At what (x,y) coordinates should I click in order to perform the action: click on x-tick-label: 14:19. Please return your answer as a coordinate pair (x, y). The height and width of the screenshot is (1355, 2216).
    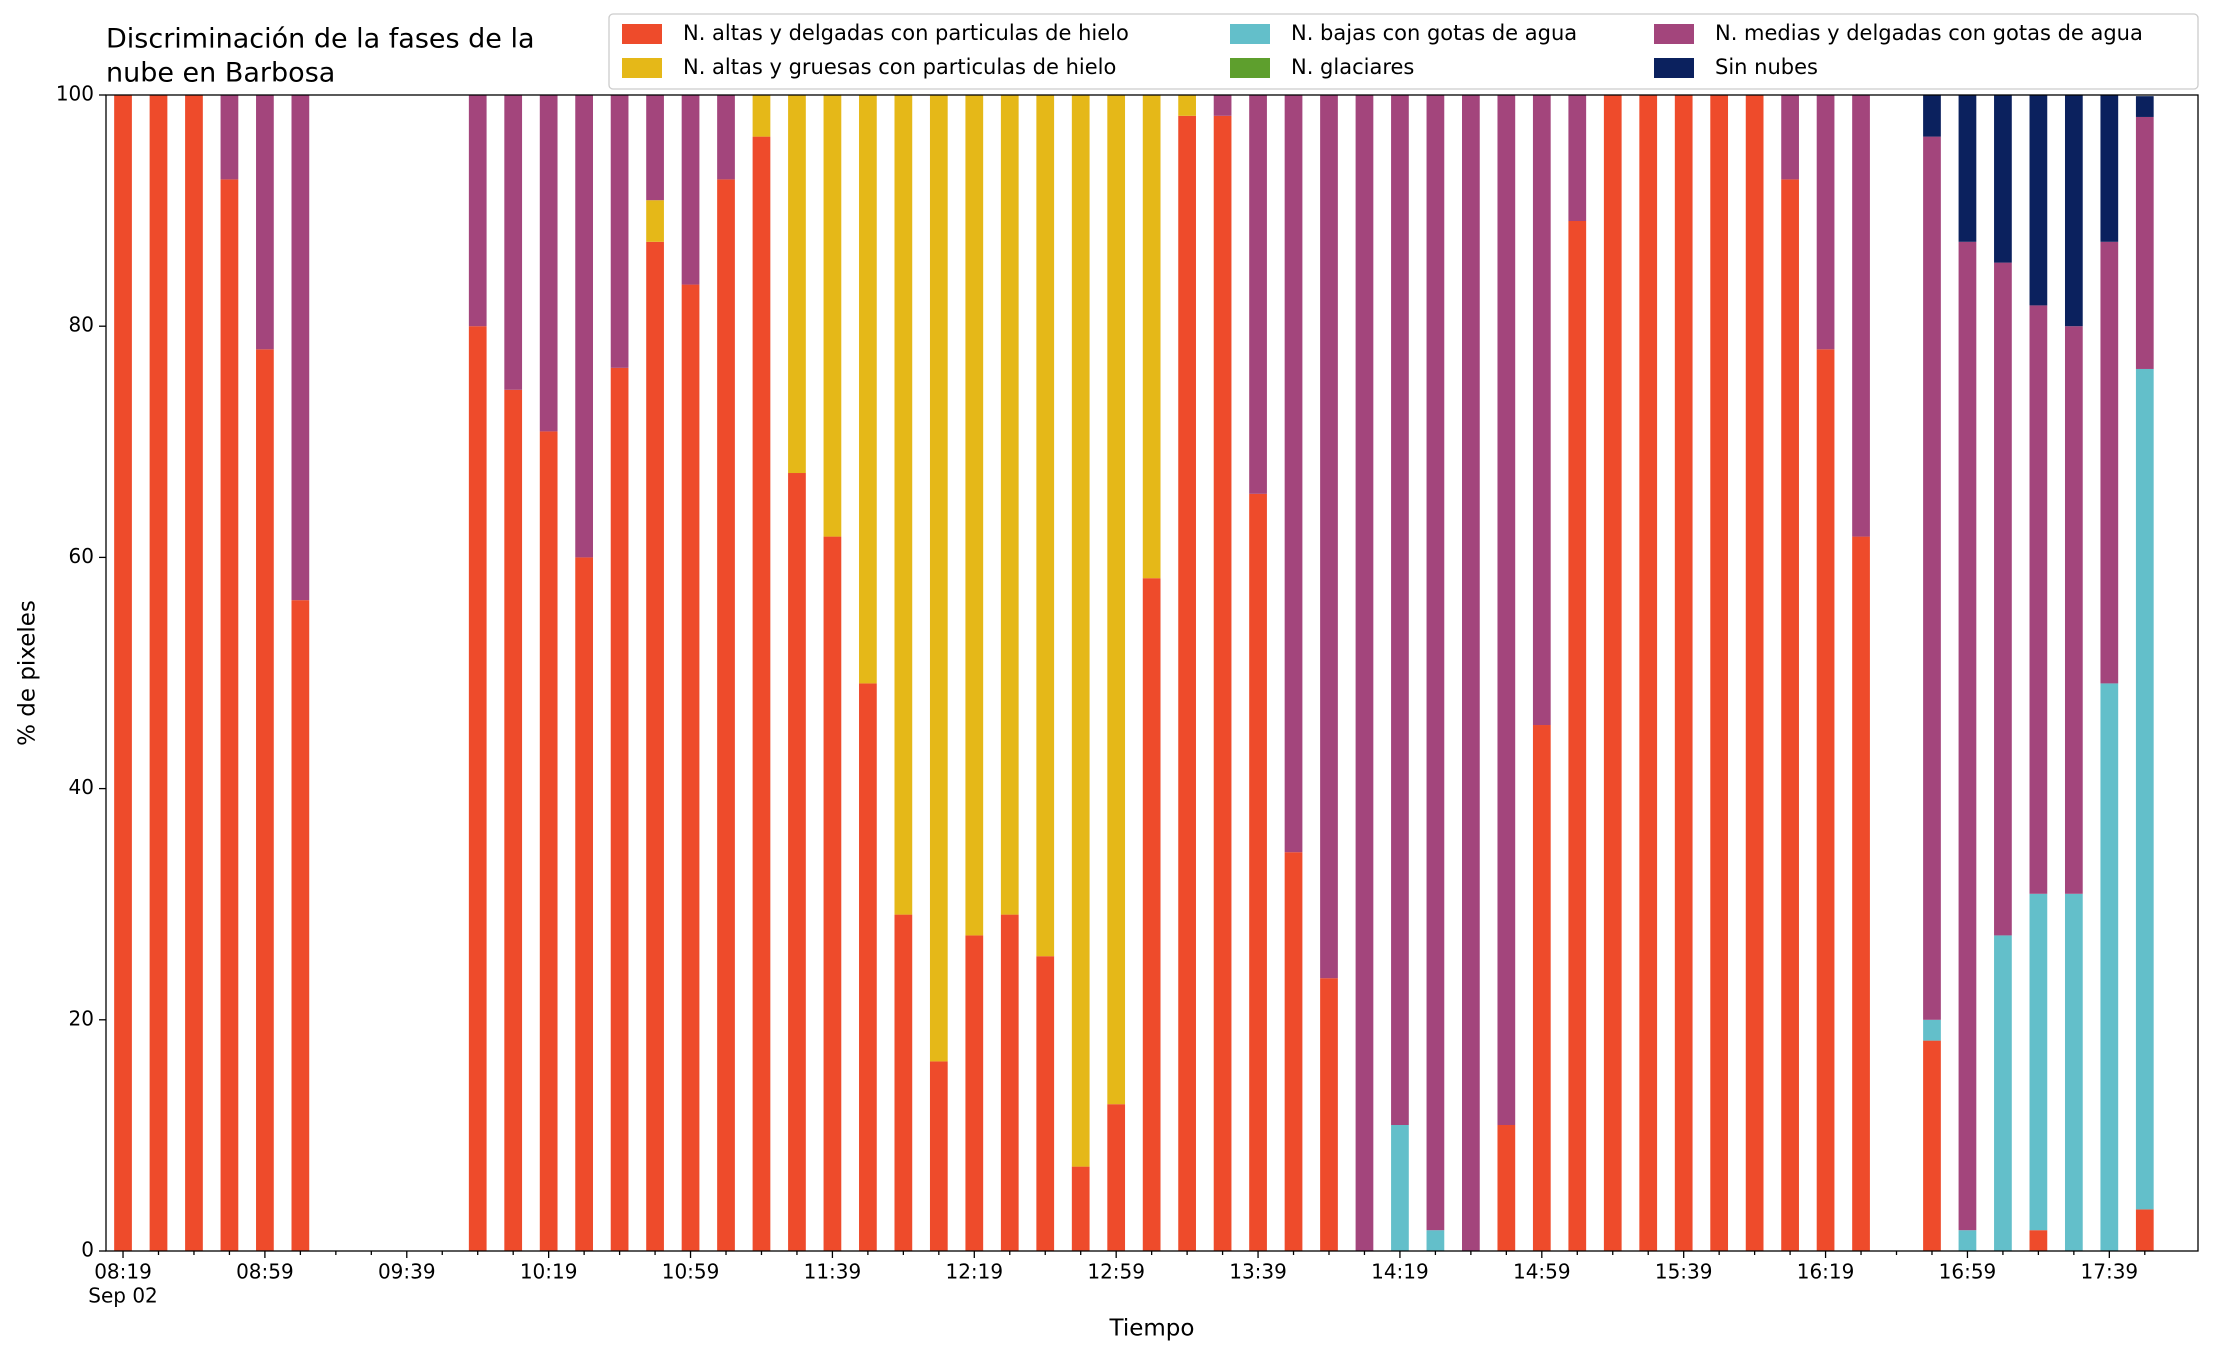
    Looking at the image, I should click on (1400, 1272).